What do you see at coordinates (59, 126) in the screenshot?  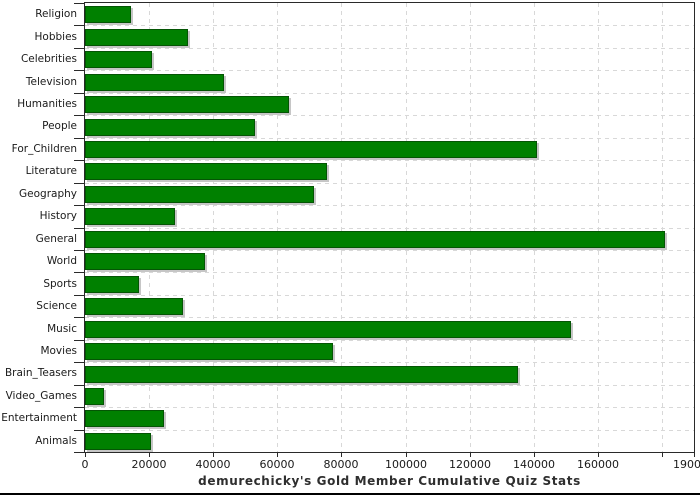 I see `y-tick-label: People` at bounding box center [59, 126].